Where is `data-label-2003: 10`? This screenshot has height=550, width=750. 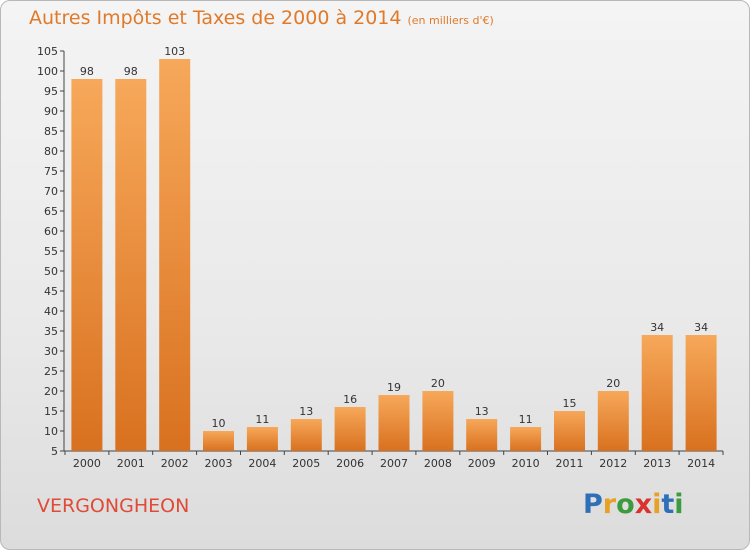 data-label-2003: 10 is located at coordinates (219, 423).